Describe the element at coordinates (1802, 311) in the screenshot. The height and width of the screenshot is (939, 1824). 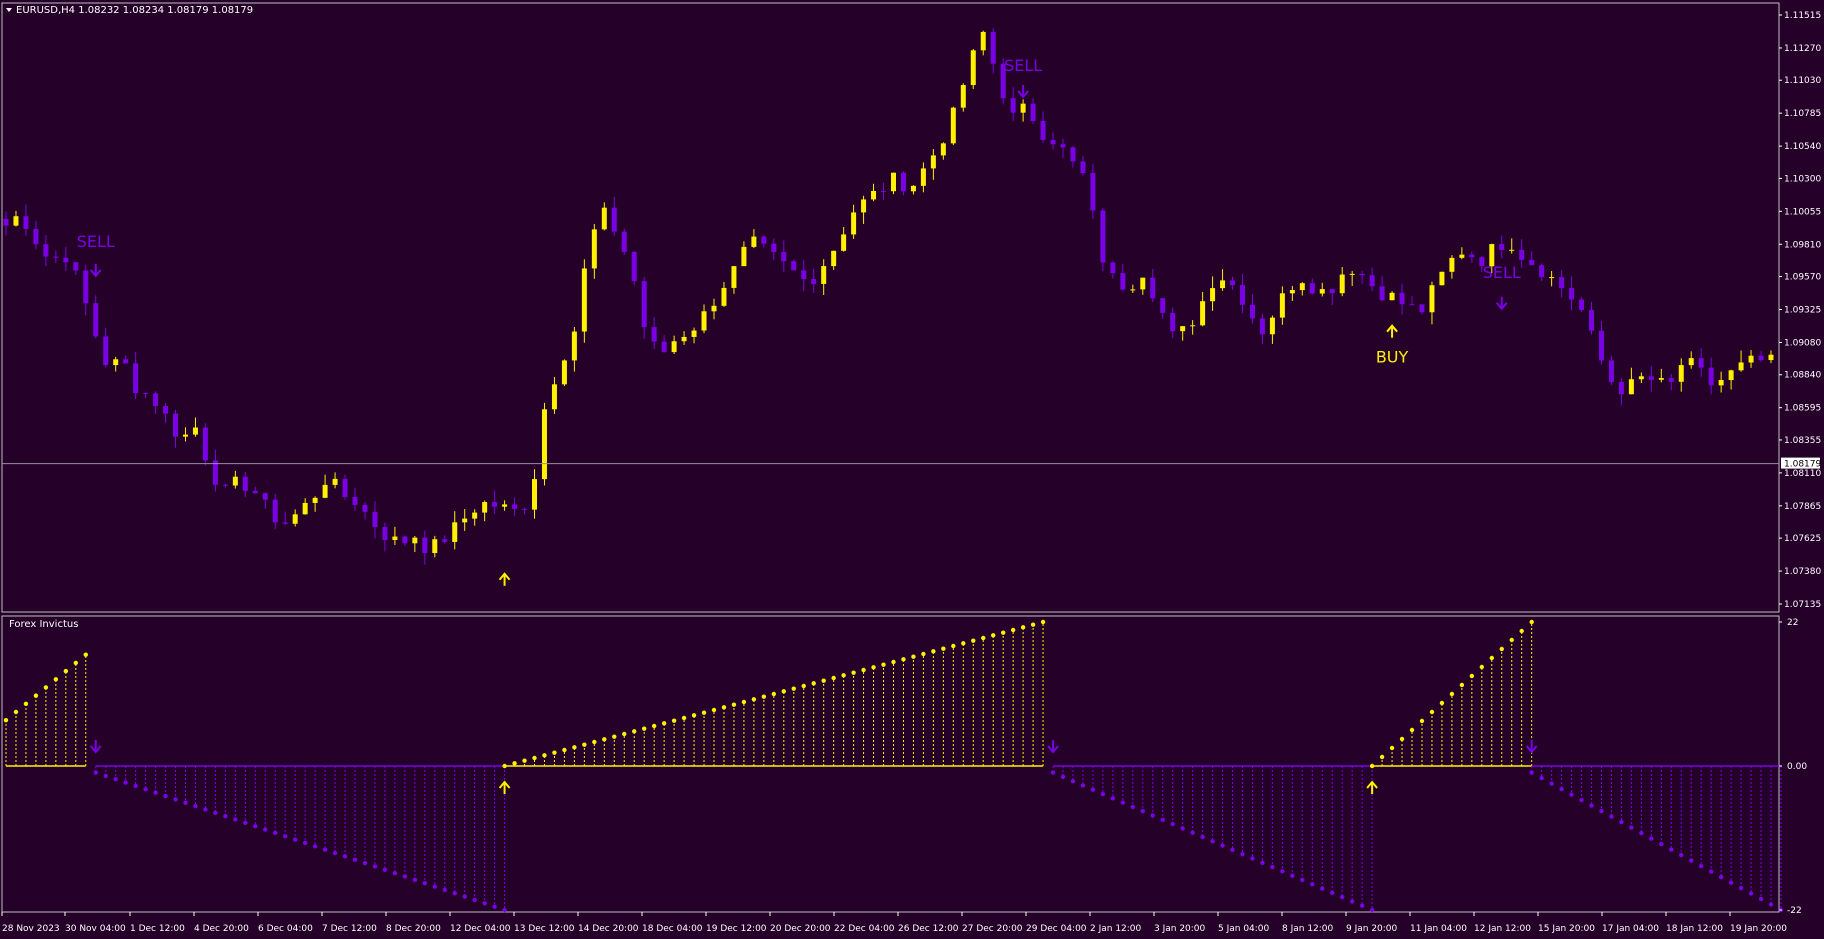
I see `price-tick-label: 1.09325` at that location.